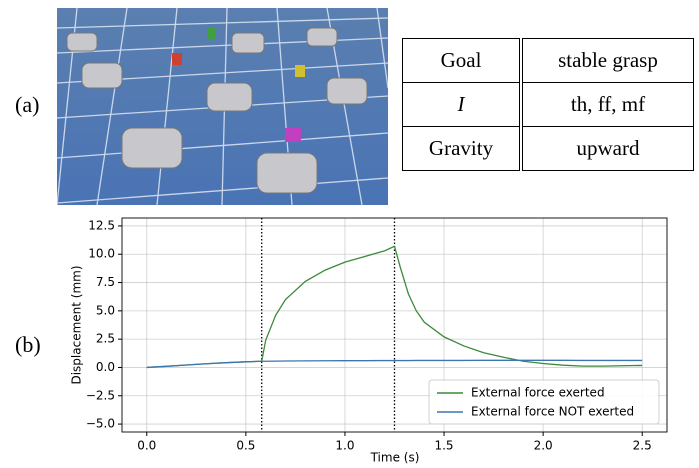  What do you see at coordinates (105, 339) in the screenshot?
I see `y-tick-label: 2.5` at bounding box center [105, 339].